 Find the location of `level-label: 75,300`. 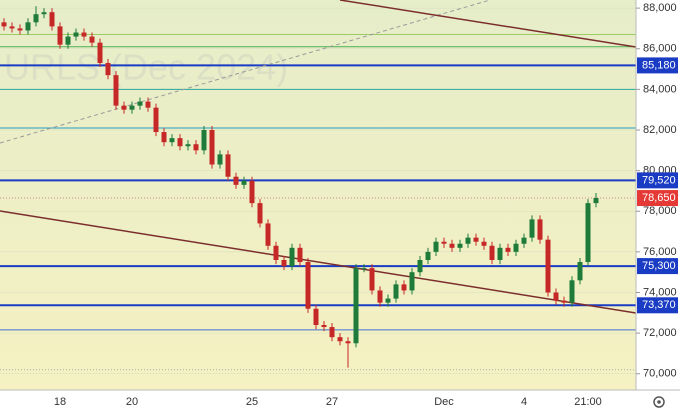

level-label: 75,300 is located at coordinates (659, 266).